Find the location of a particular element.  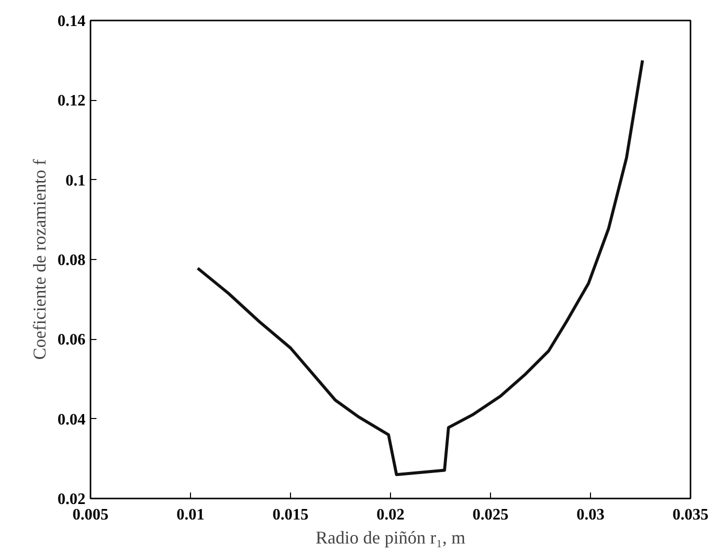

x-axis-title: Radio de piñón r₁, m is located at coordinates (391, 538).